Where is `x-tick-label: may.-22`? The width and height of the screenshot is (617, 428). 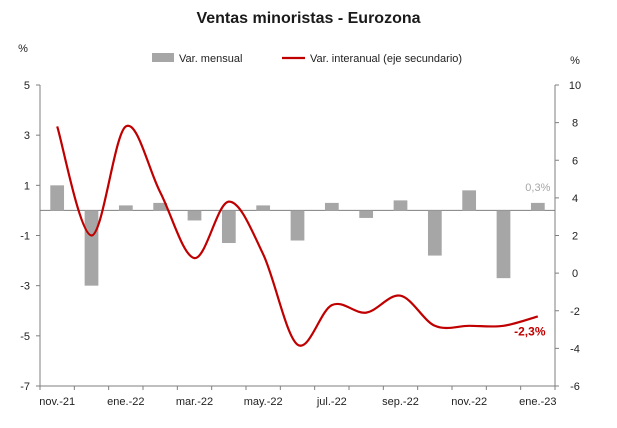 x-tick-label: may.-22 is located at coordinates (263, 402).